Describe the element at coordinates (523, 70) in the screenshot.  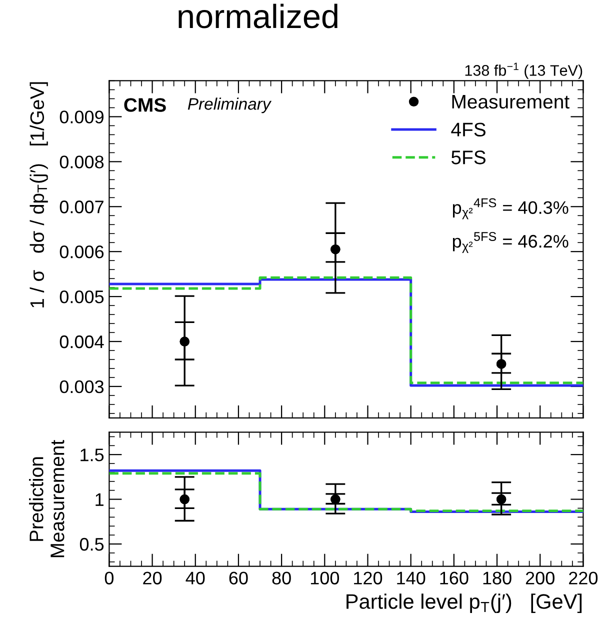
I see `text: 138 fb$^{−1}$ (13 TeV)` at that location.